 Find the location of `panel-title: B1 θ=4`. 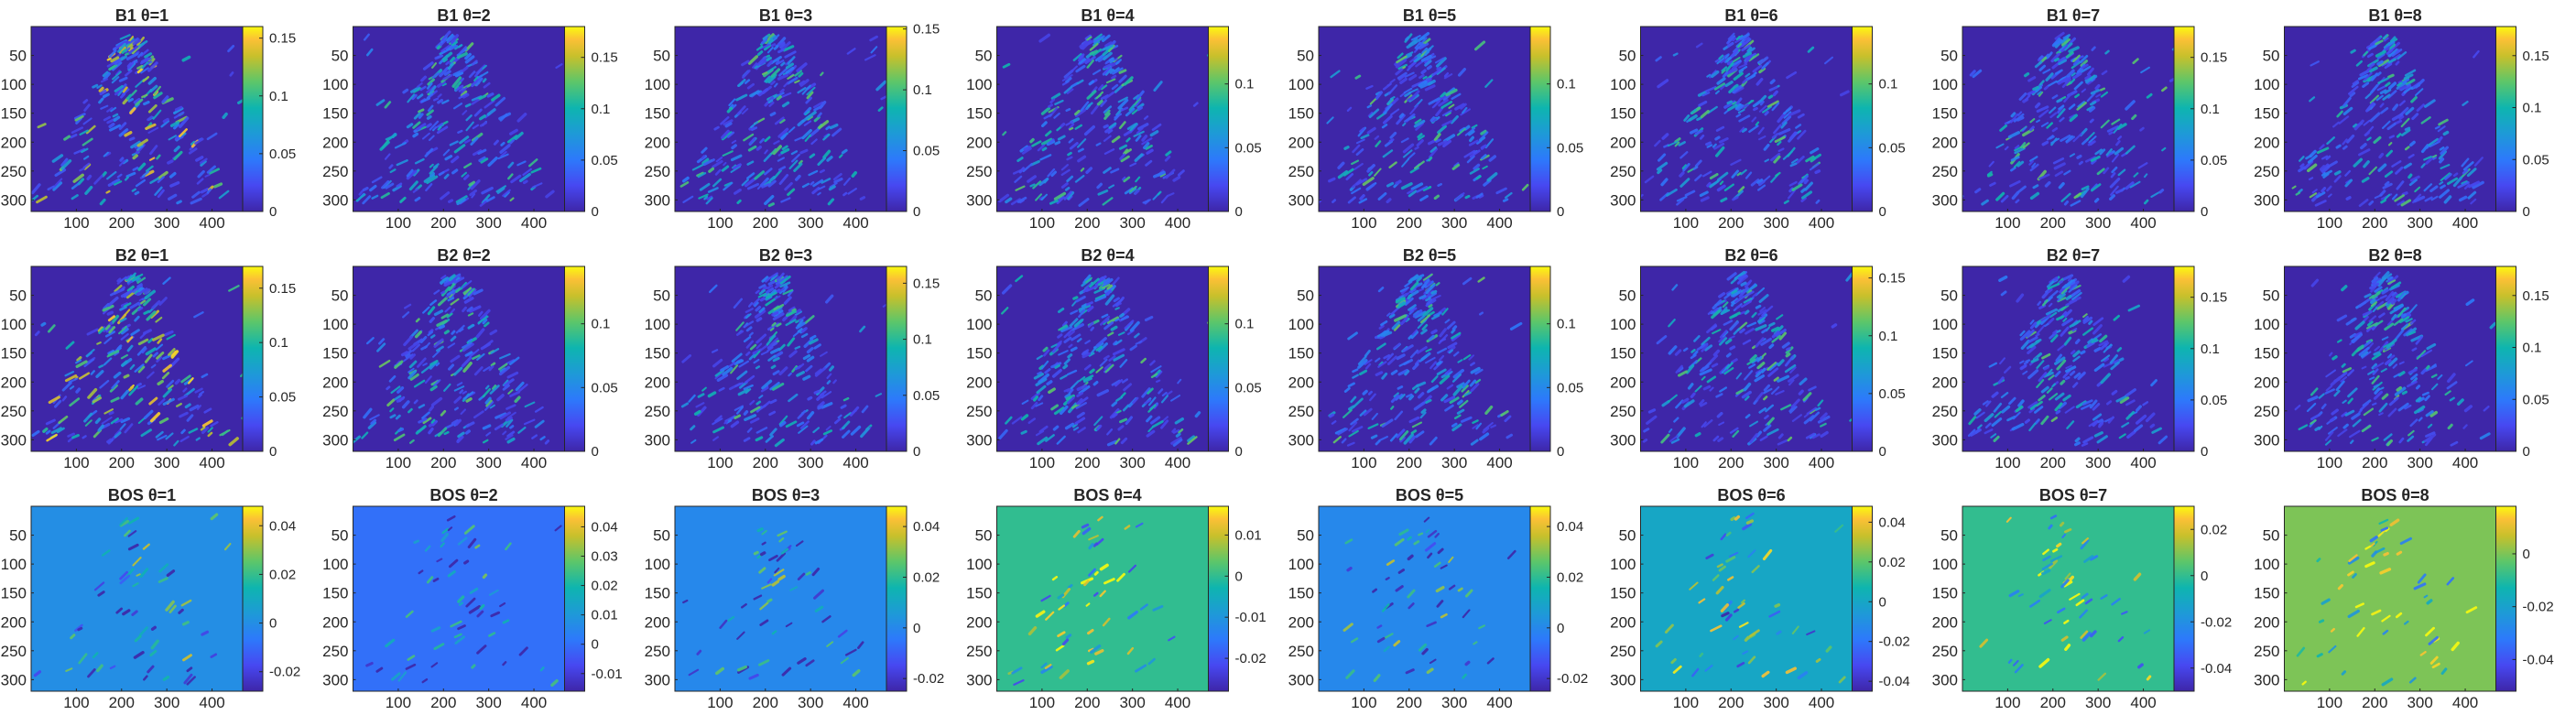

panel-title: B1 θ=4 is located at coordinates (1107, 15).